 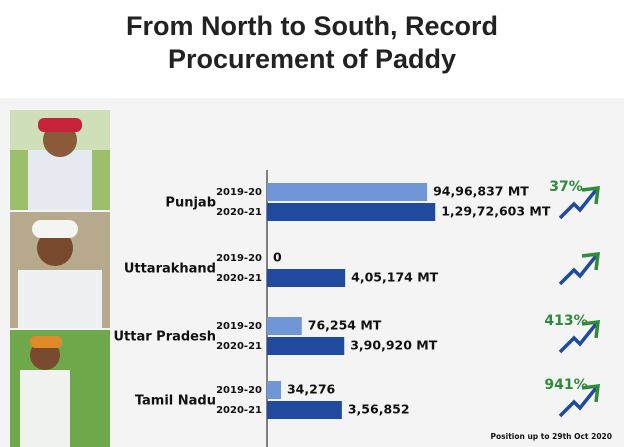 I want to click on value-label: 34,276, so click(x=311, y=389).